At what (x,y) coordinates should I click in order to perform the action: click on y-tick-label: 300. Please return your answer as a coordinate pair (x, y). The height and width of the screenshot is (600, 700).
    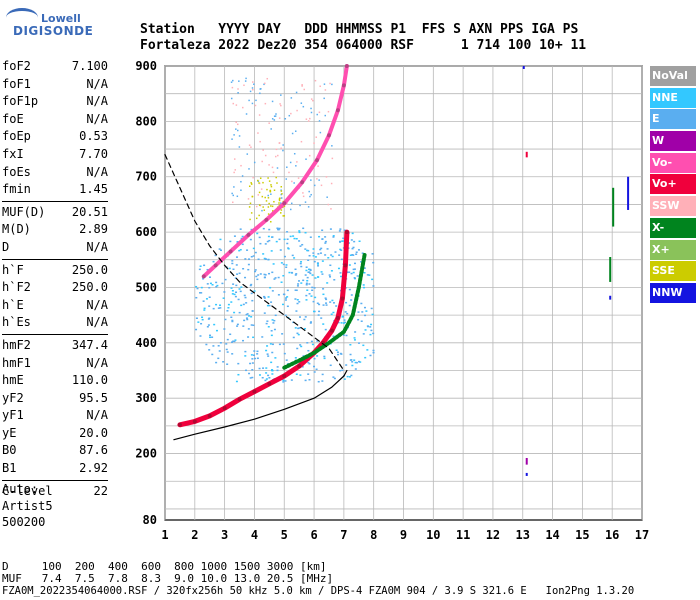
    Looking at the image, I should click on (146, 398).